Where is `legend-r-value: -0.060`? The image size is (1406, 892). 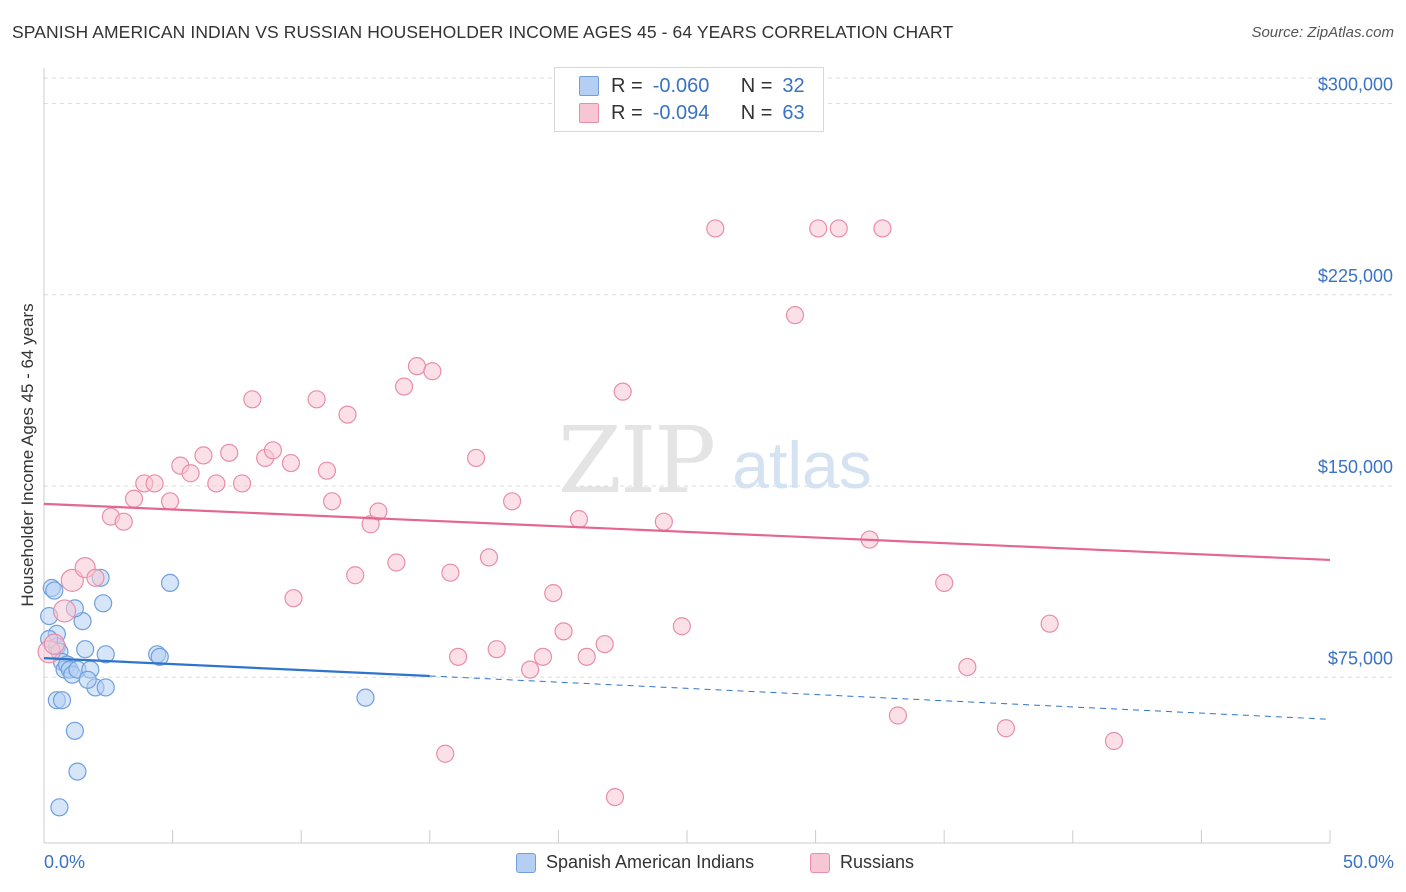
legend-r-value: -0.060 is located at coordinates (681, 85).